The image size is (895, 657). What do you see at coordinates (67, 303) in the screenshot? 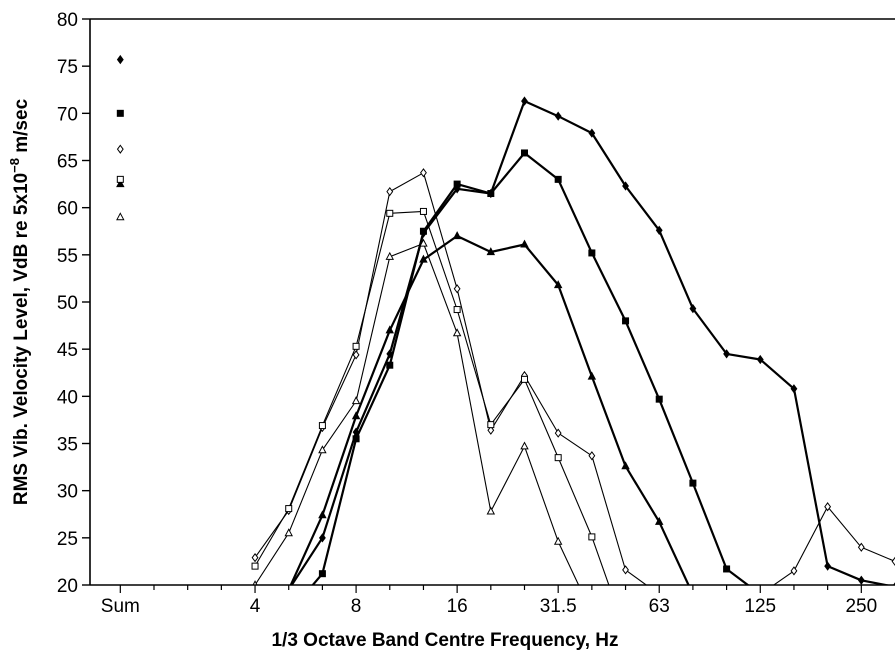
I see `y-tick-label-50: 50` at bounding box center [67, 303].